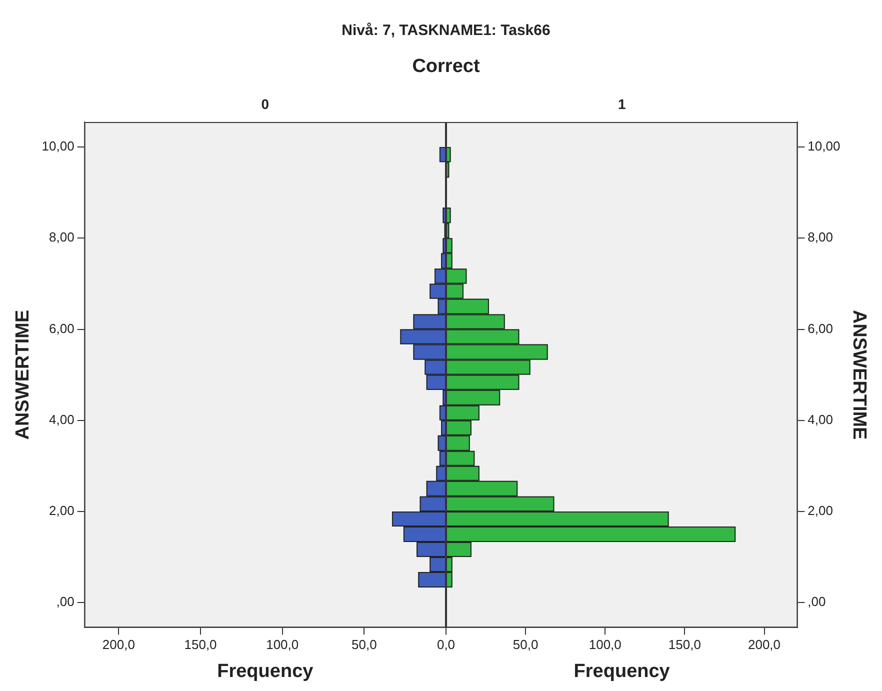  Describe the element at coordinates (446, 67) in the screenshot. I see `chart-subtitle: Correct` at that location.